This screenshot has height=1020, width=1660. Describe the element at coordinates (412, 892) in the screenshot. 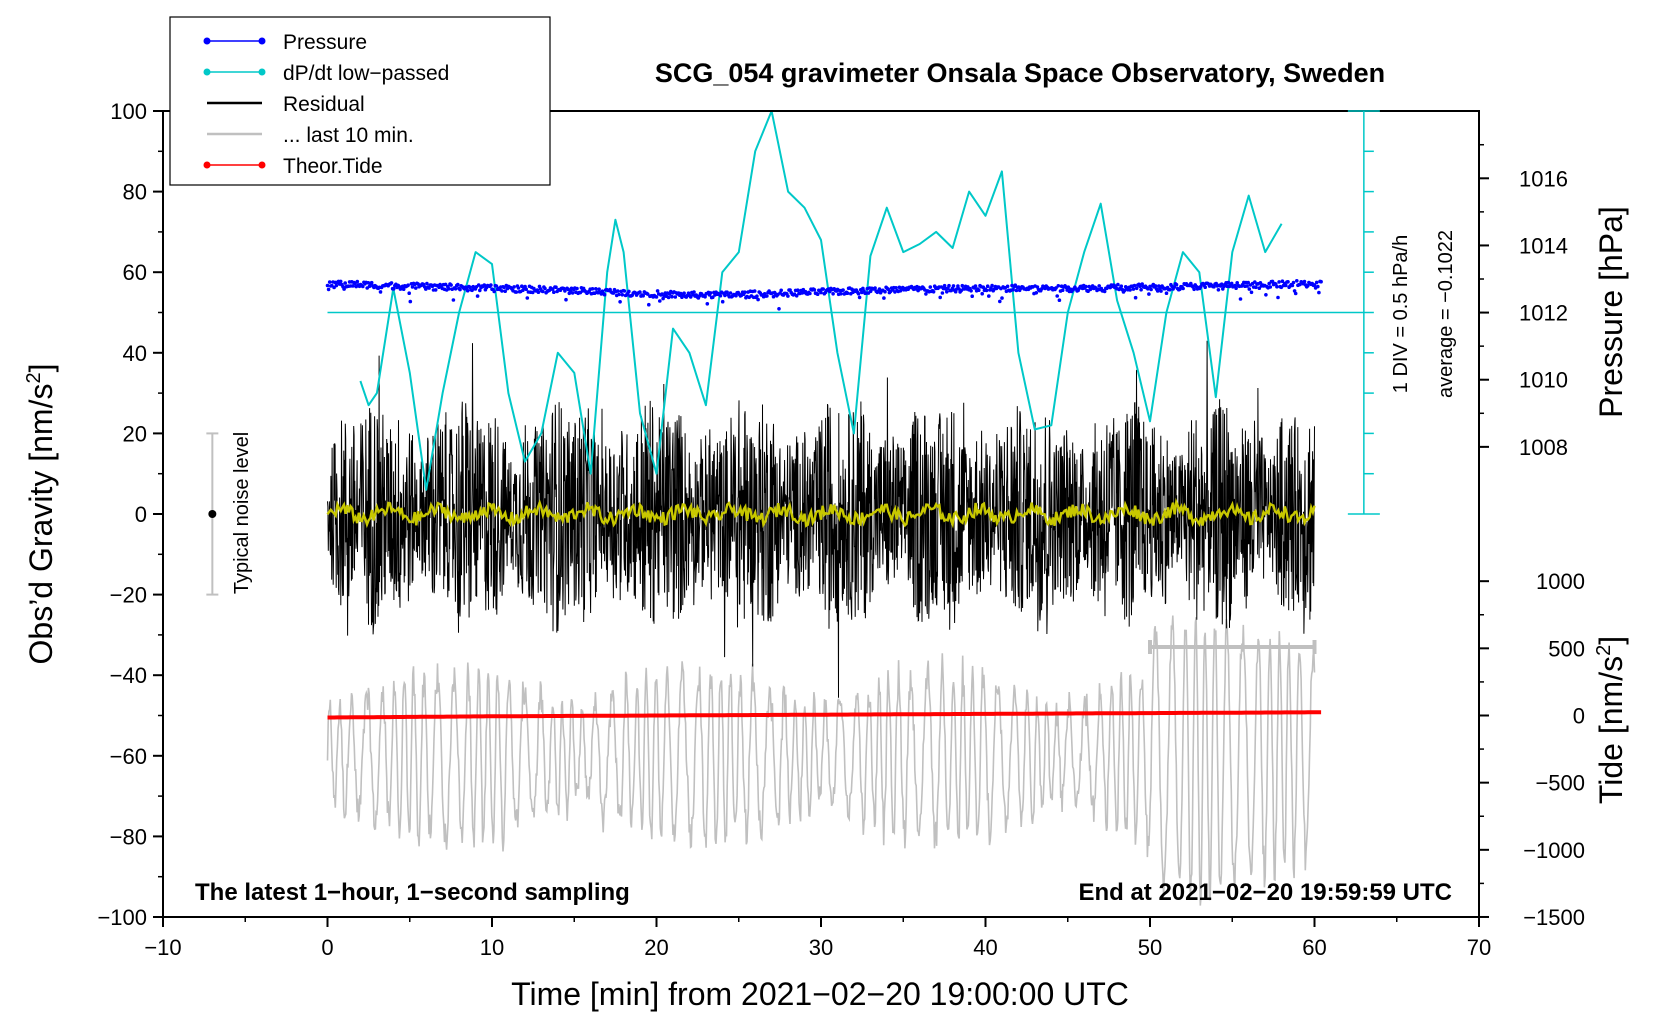

I see `latest-note: The latest 1−hour, 1−second sampling` at that location.